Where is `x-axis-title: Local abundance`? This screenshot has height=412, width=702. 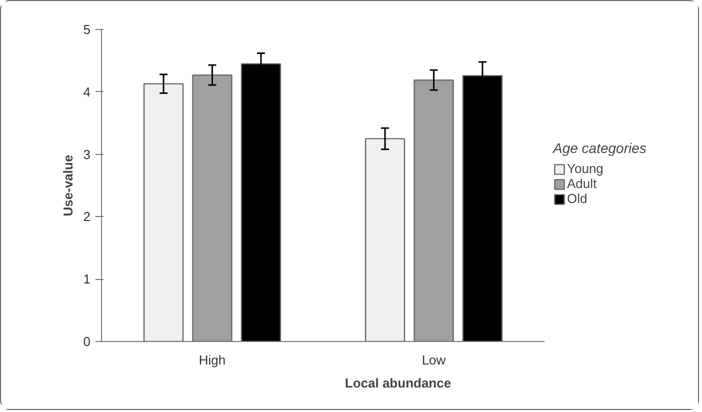
x-axis-title: Local abundance is located at coordinates (398, 383).